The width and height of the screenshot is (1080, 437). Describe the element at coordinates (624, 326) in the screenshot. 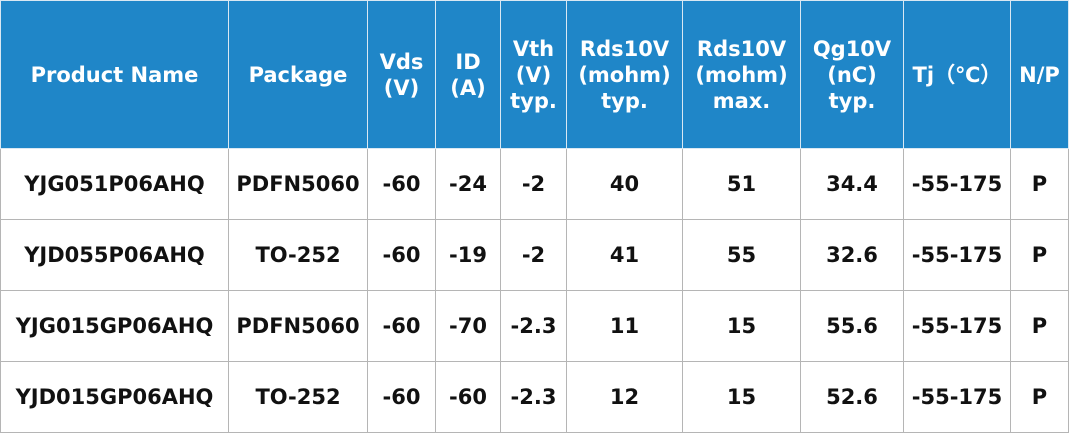

I see `table-cell: 11` at that location.